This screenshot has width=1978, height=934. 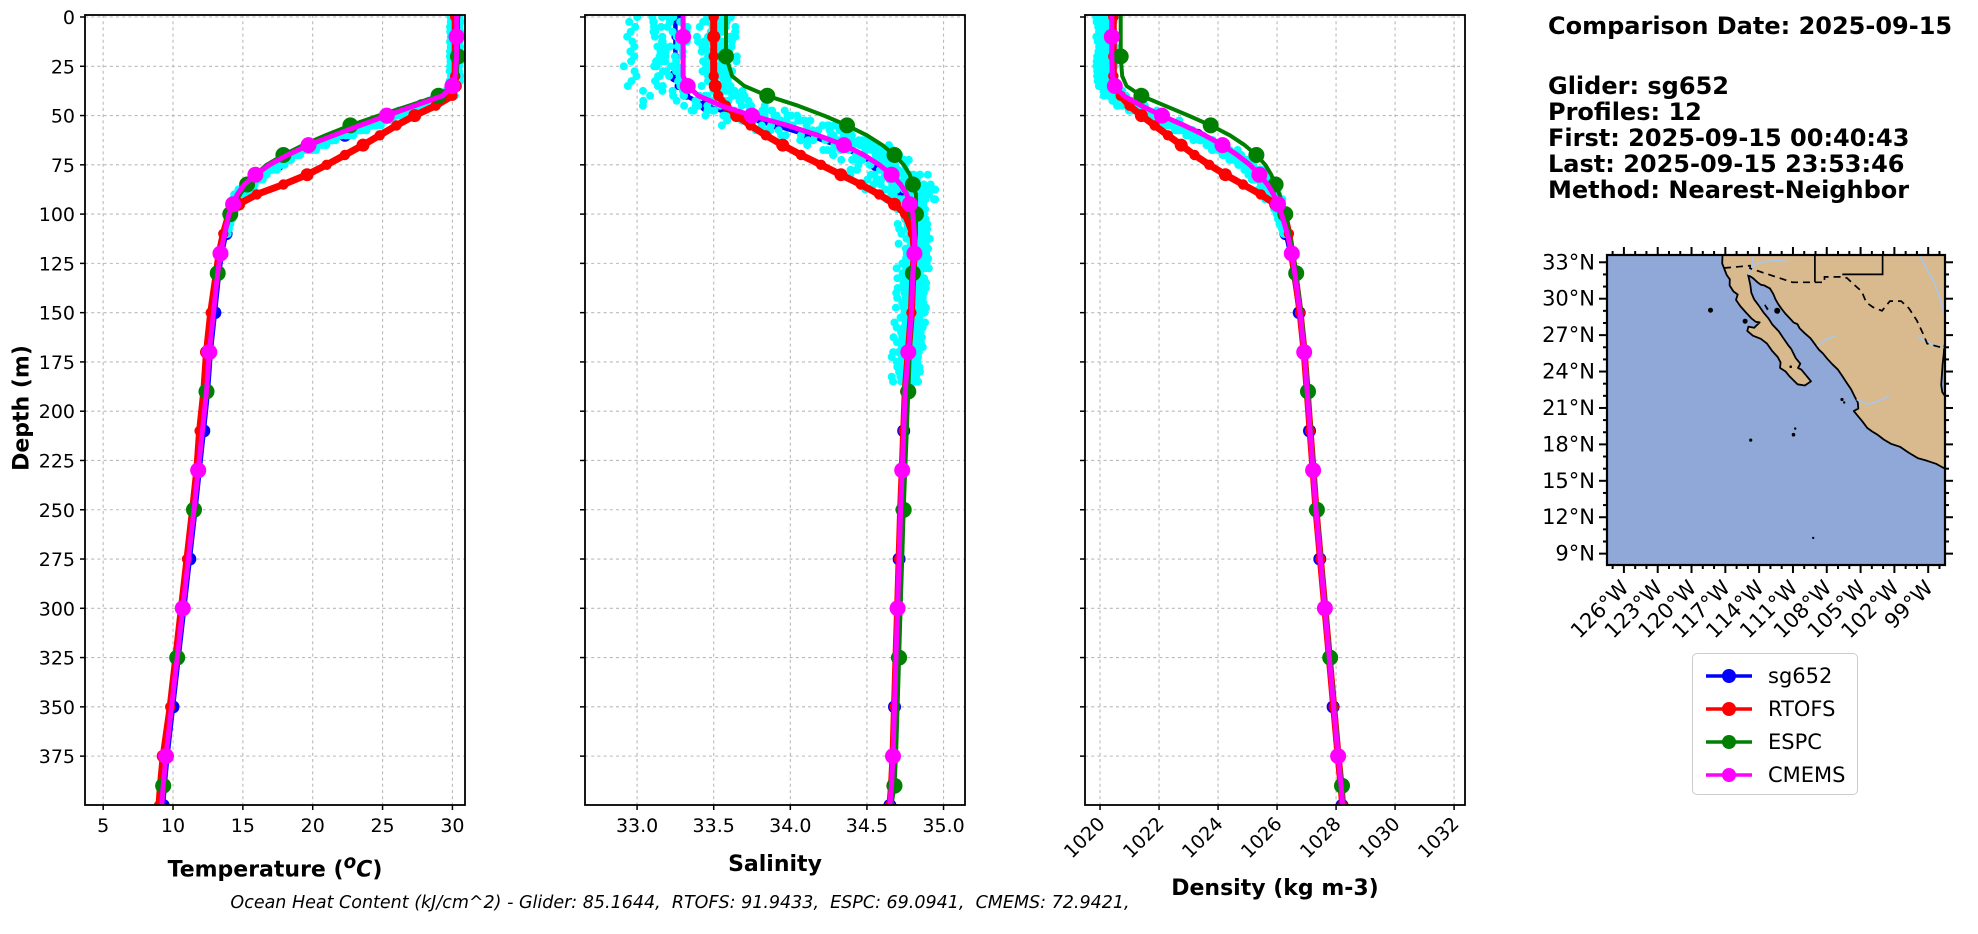 What do you see at coordinates (1144, 838) in the screenshot?
I see `svg-text: 1022` at bounding box center [1144, 838].